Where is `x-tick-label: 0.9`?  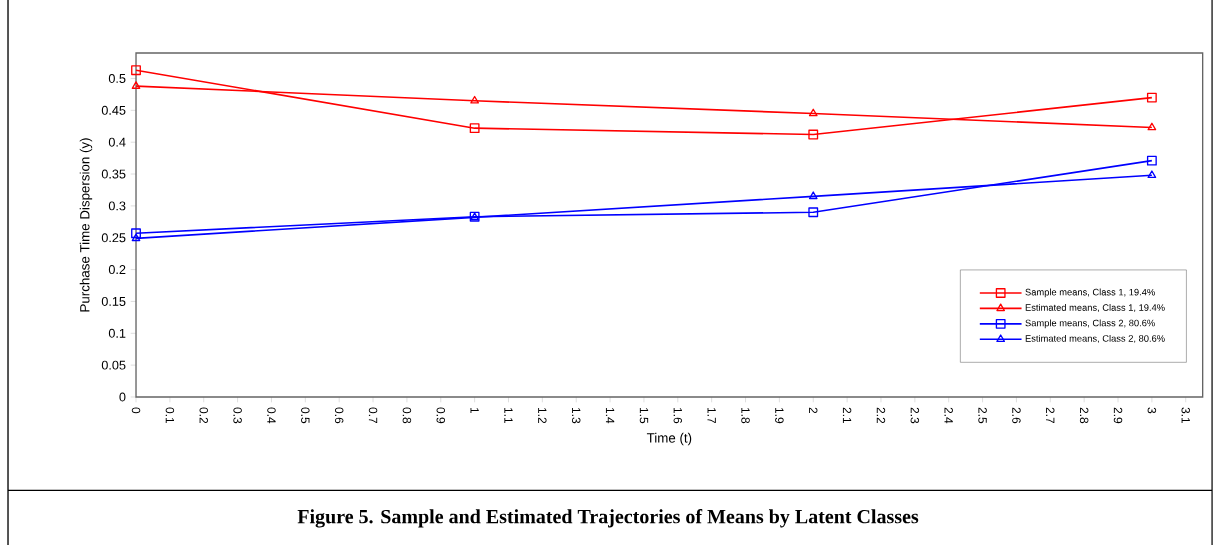 x-tick-label: 0.9 is located at coordinates (441, 415).